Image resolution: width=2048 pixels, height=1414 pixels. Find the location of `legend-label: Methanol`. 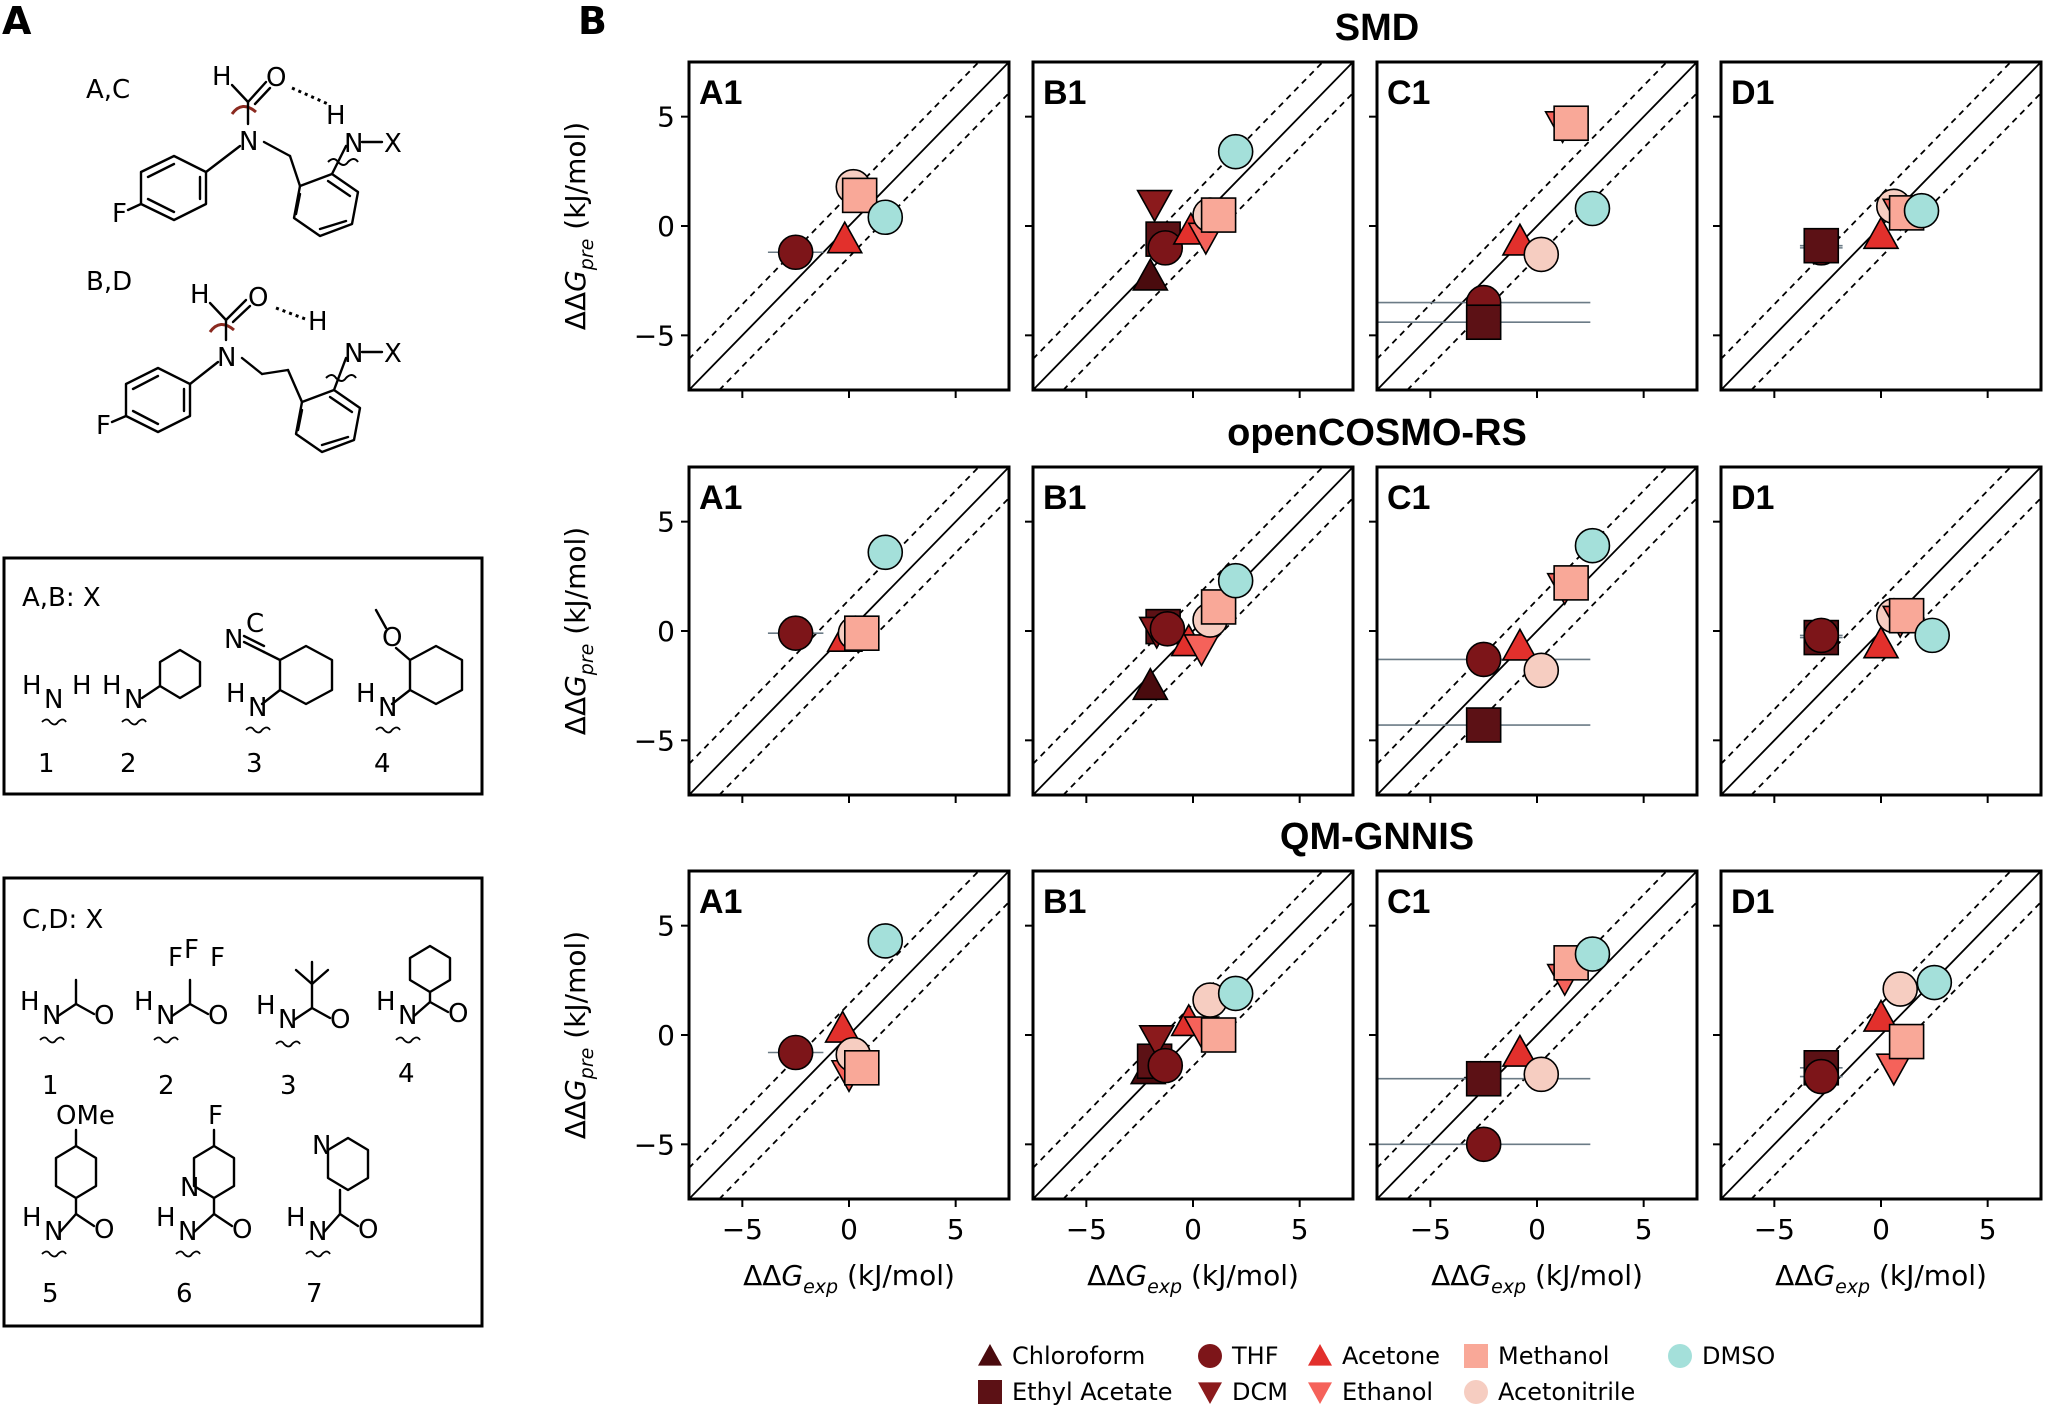

legend-label: Methanol is located at coordinates (1553, 1356).